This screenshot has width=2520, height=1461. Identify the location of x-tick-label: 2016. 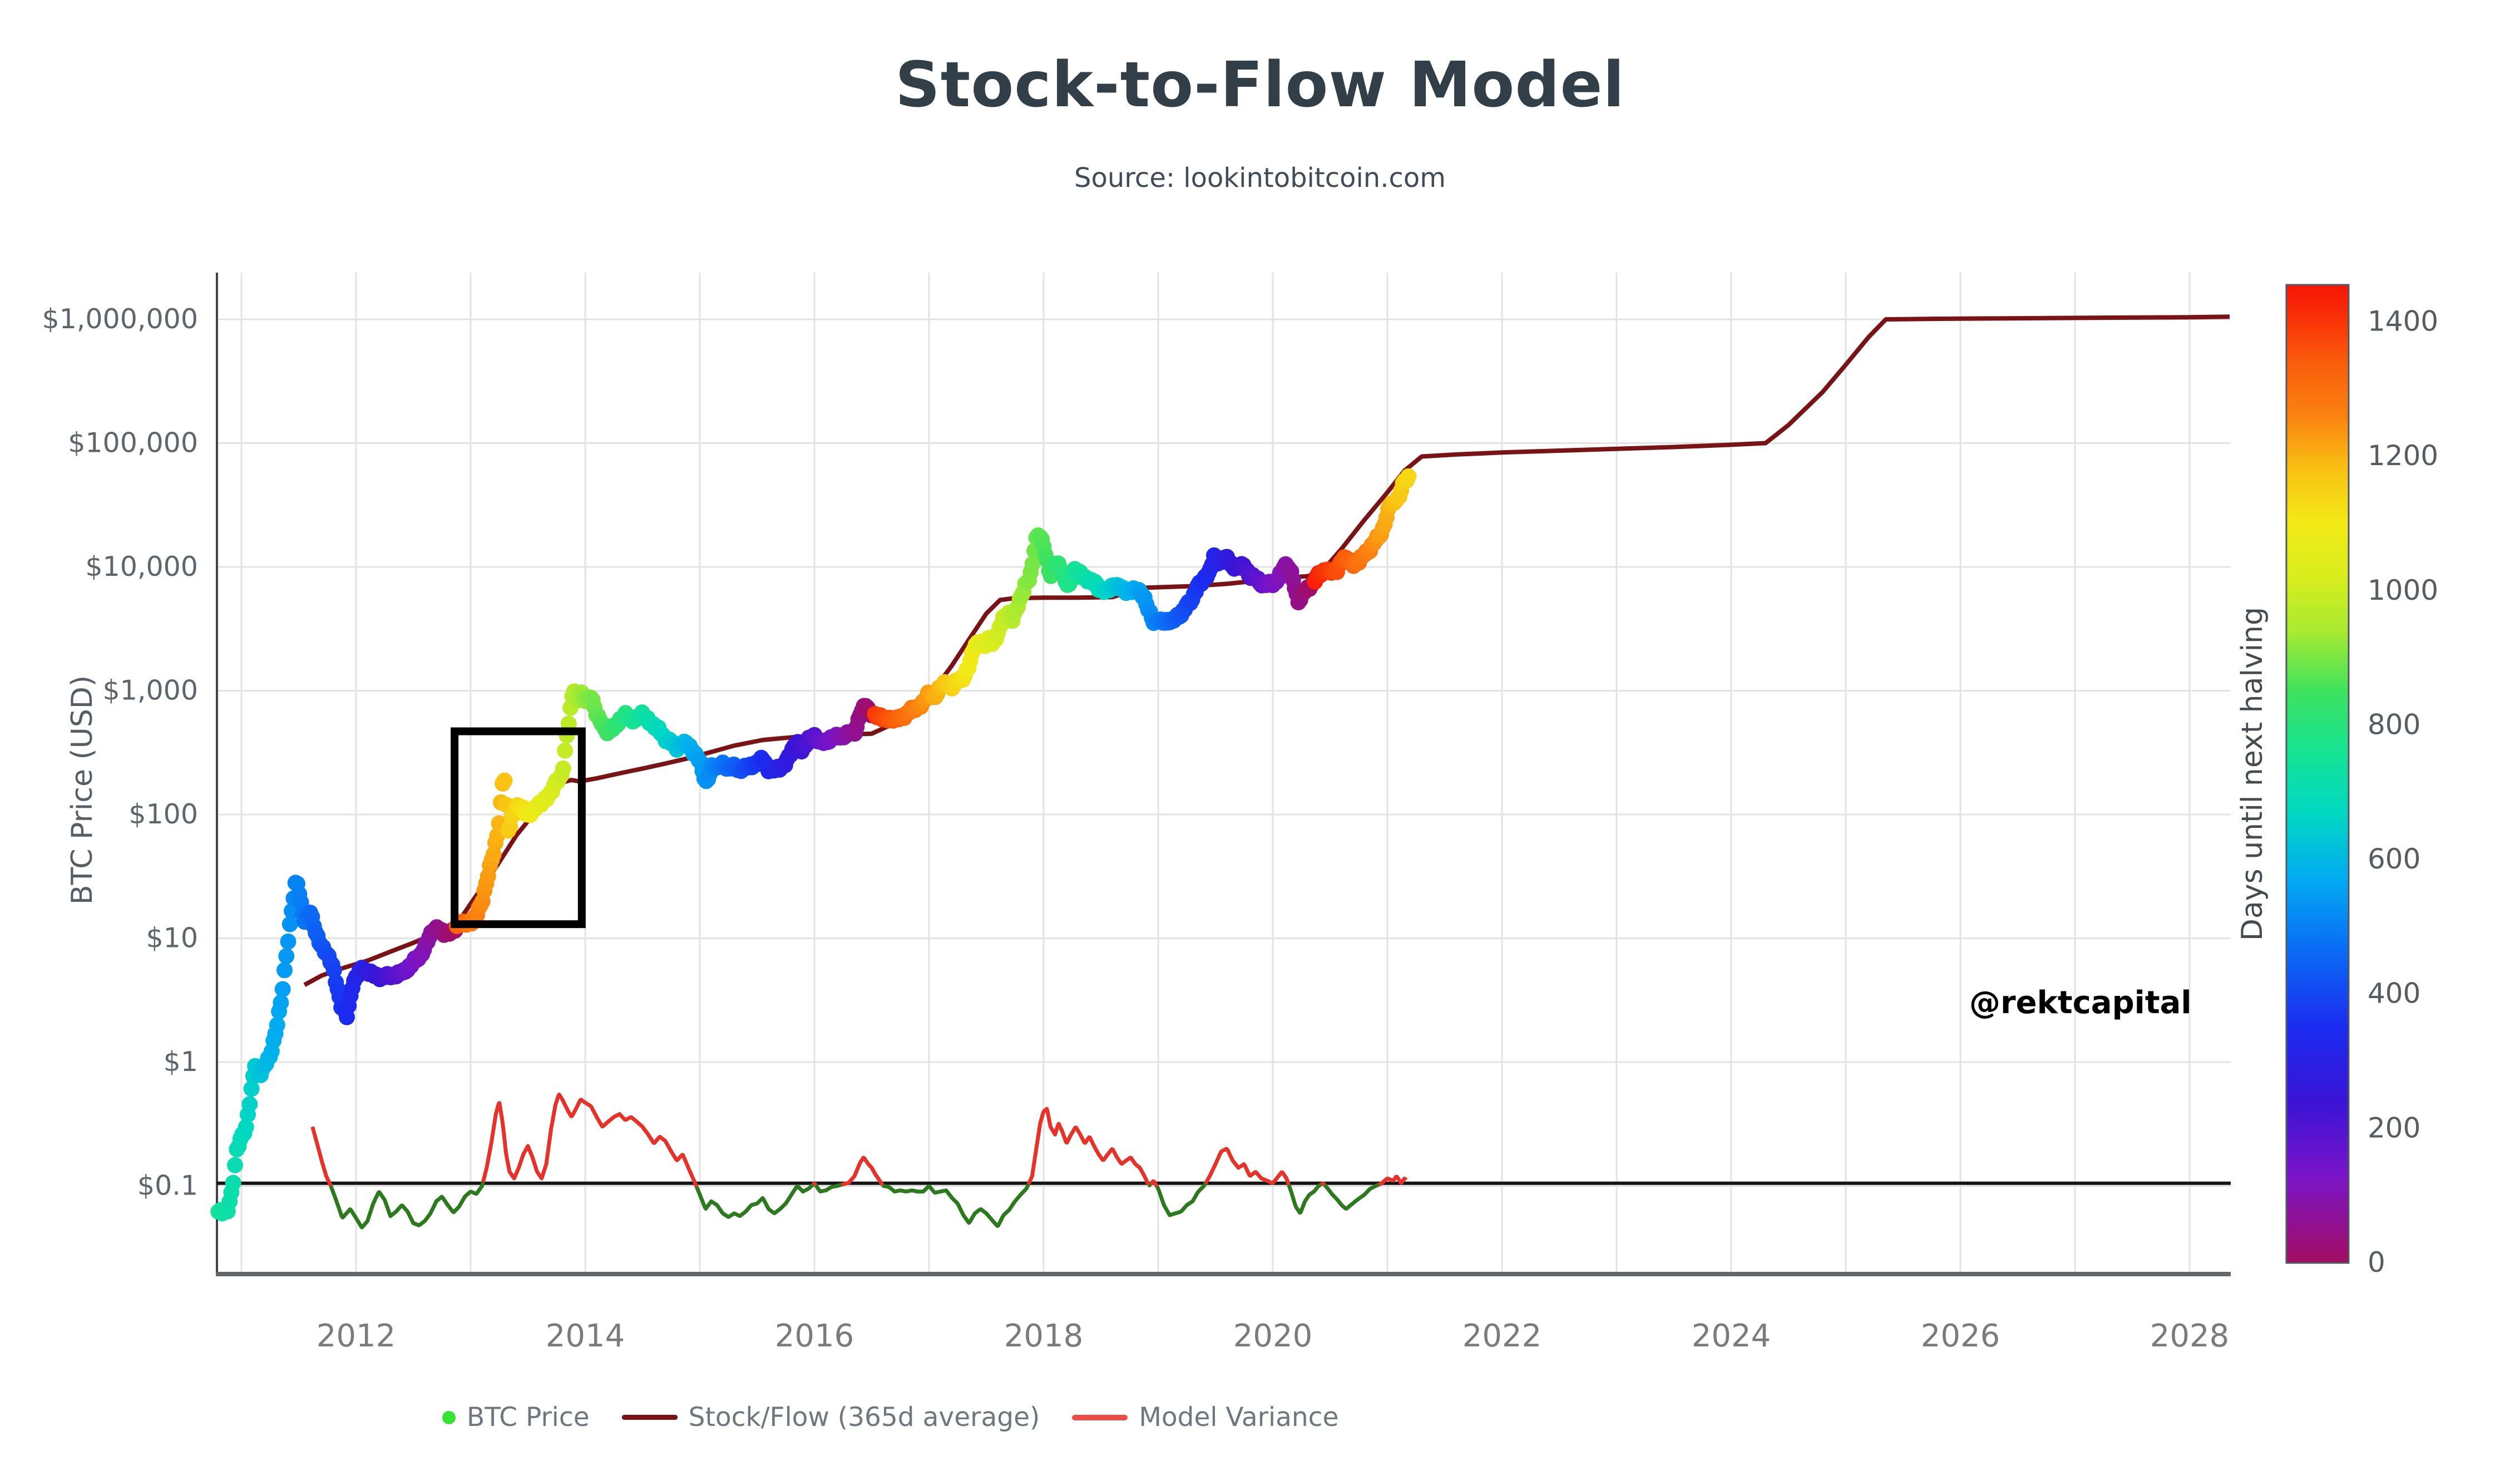
(814, 1336).